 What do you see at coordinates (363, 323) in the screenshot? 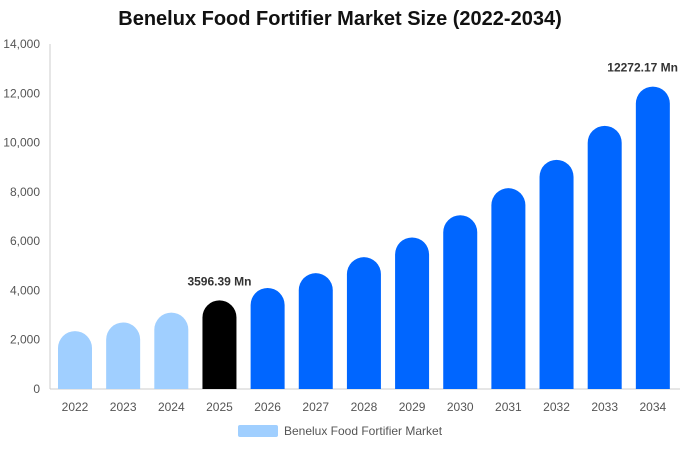
I see `bar-2028` at bounding box center [363, 323].